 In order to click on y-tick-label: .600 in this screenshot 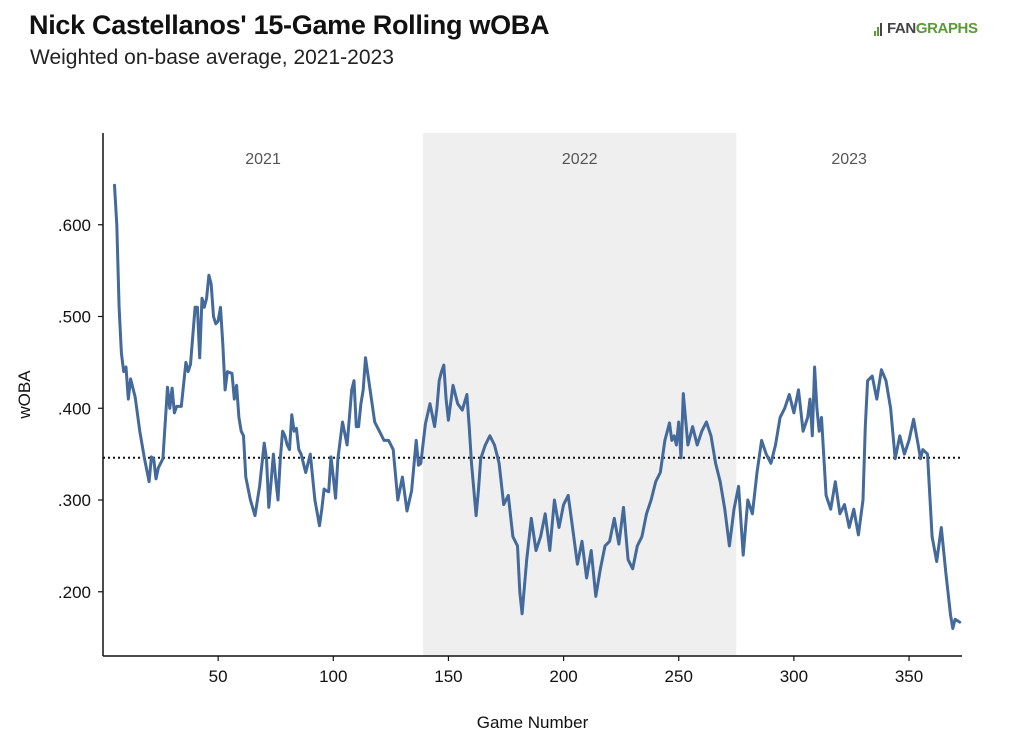, I will do `click(74, 225)`.